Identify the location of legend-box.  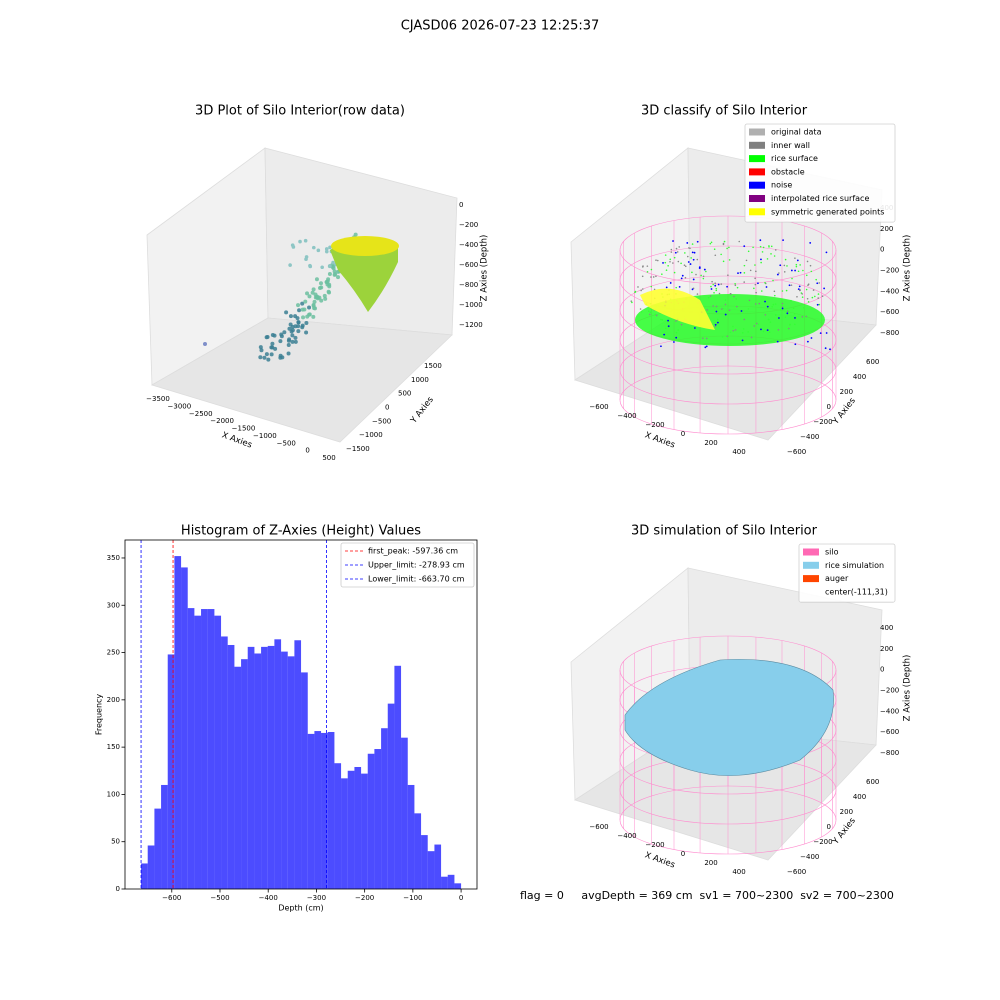
(847, 573).